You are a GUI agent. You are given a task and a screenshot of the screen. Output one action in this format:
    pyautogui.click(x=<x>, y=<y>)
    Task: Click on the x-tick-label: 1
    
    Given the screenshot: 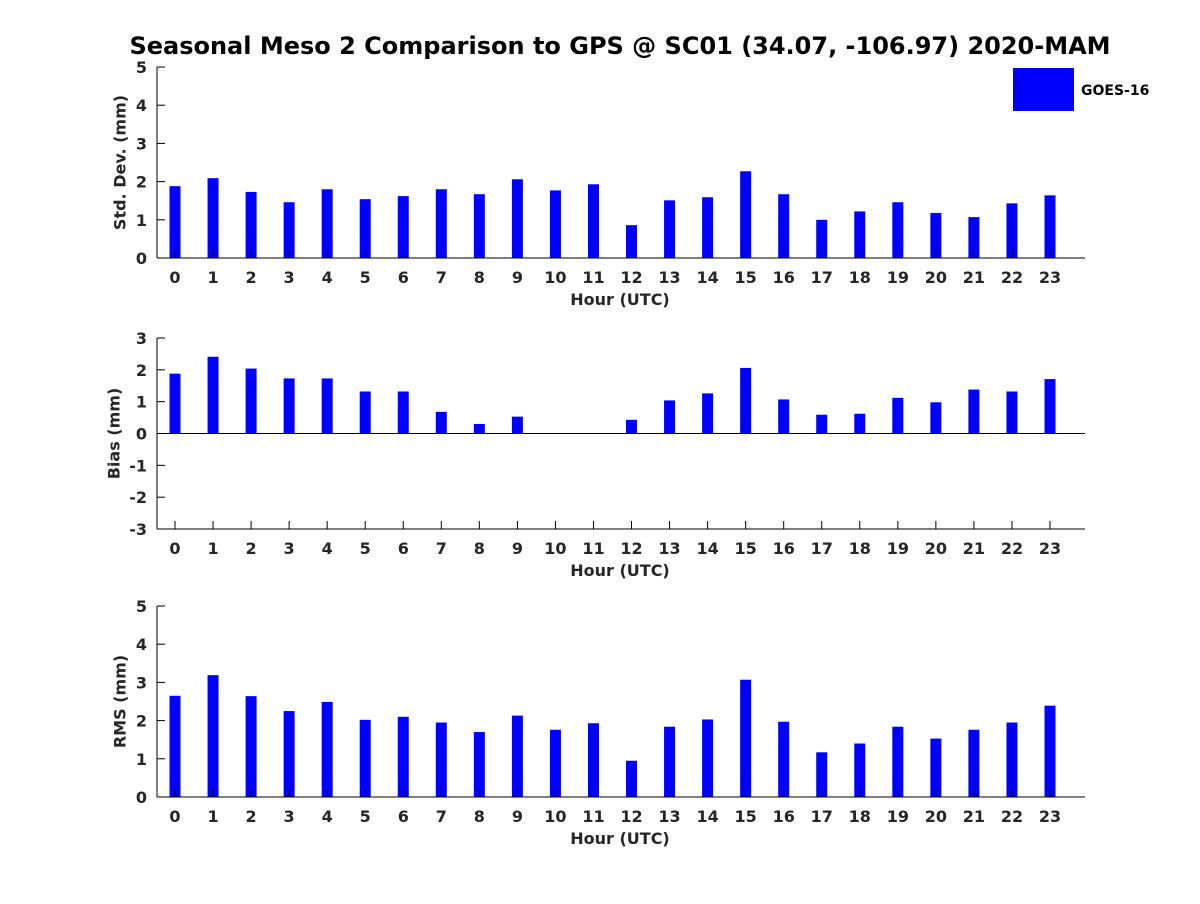 What is the action you would take?
    pyautogui.click(x=212, y=277)
    